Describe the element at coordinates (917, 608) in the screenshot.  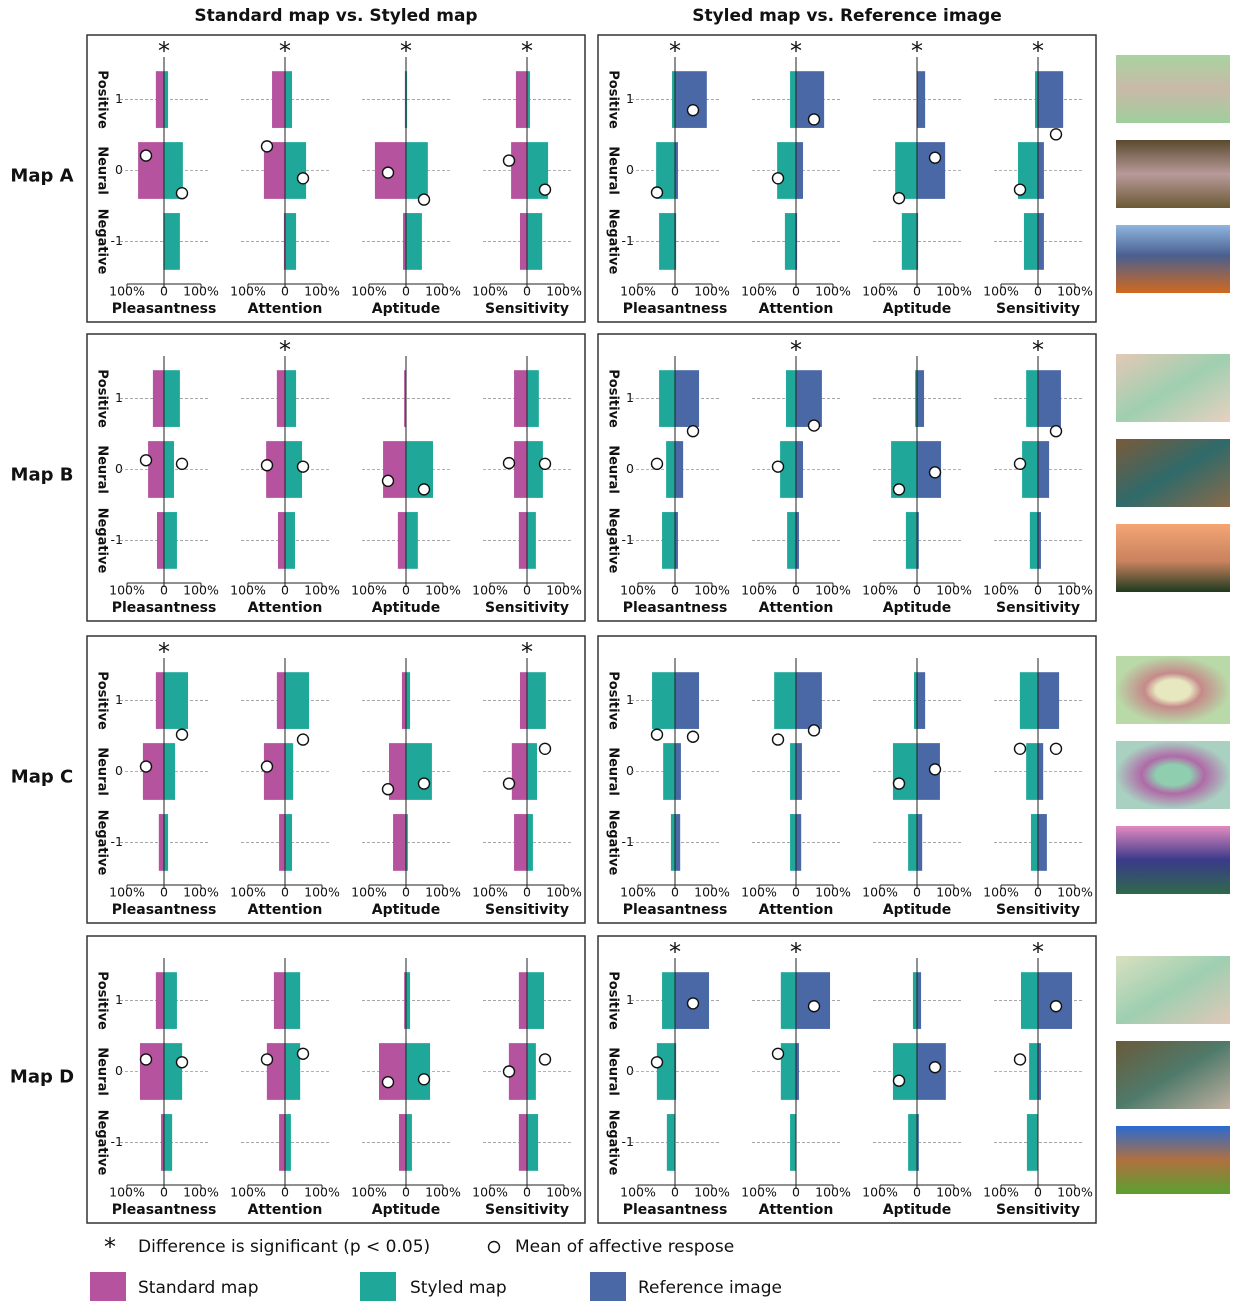
I see `category-label: Aptitude` at that location.